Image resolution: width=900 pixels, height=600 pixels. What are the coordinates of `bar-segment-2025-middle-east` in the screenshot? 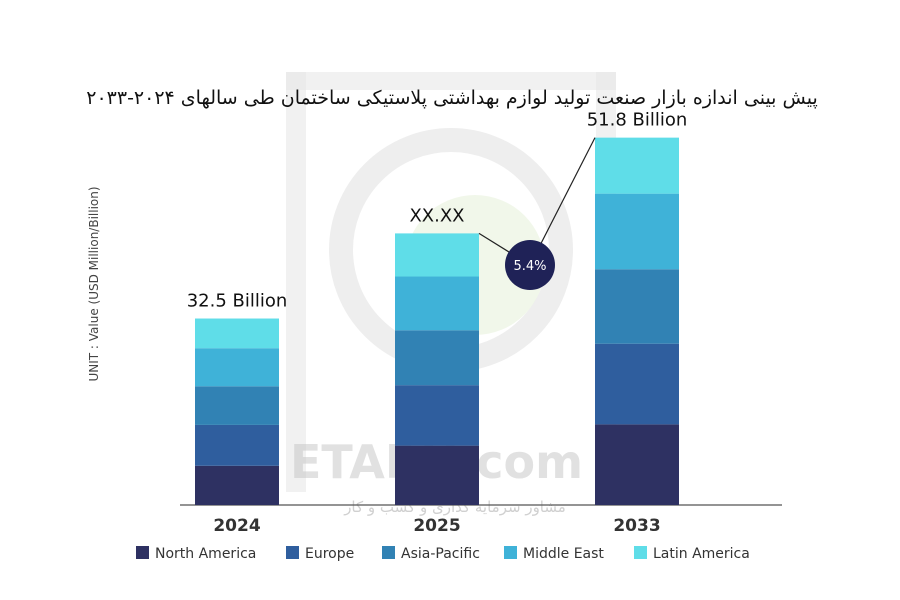 It's located at (437, 303).